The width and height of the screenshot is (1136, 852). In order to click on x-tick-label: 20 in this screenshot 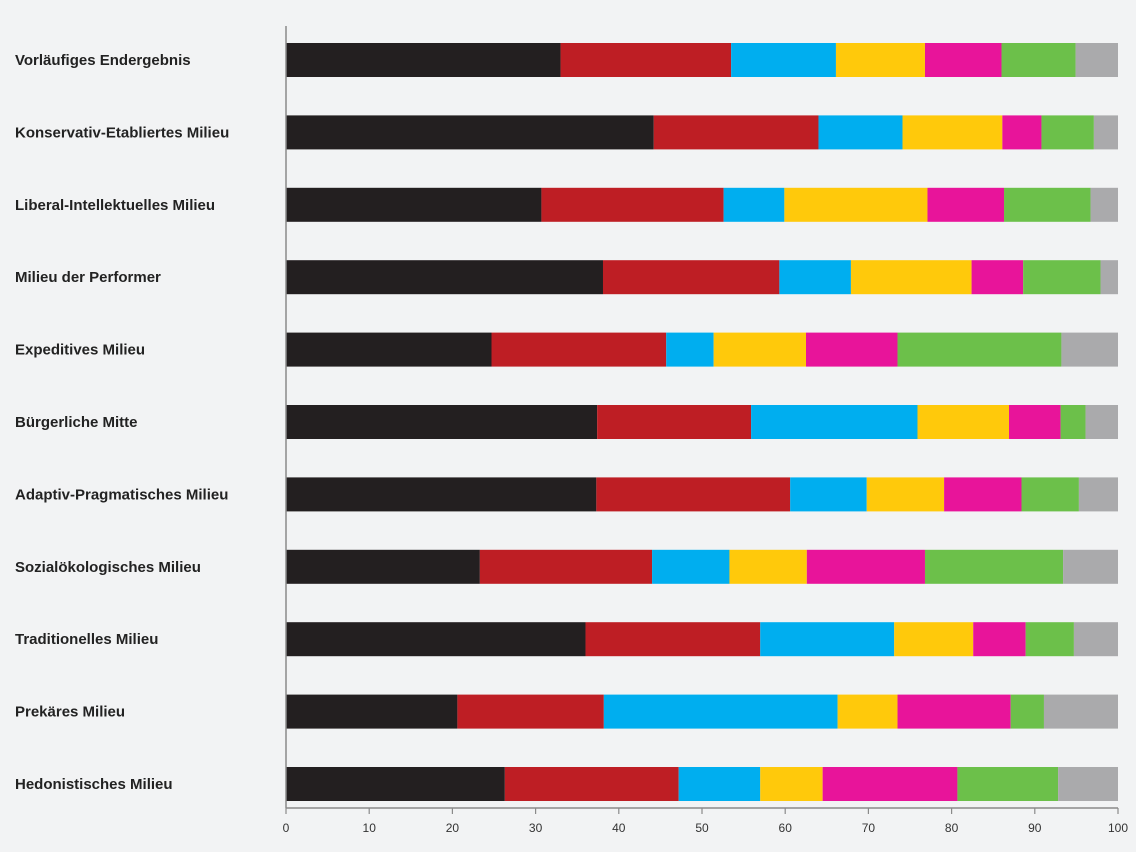, I will do `click(453, 828)`.